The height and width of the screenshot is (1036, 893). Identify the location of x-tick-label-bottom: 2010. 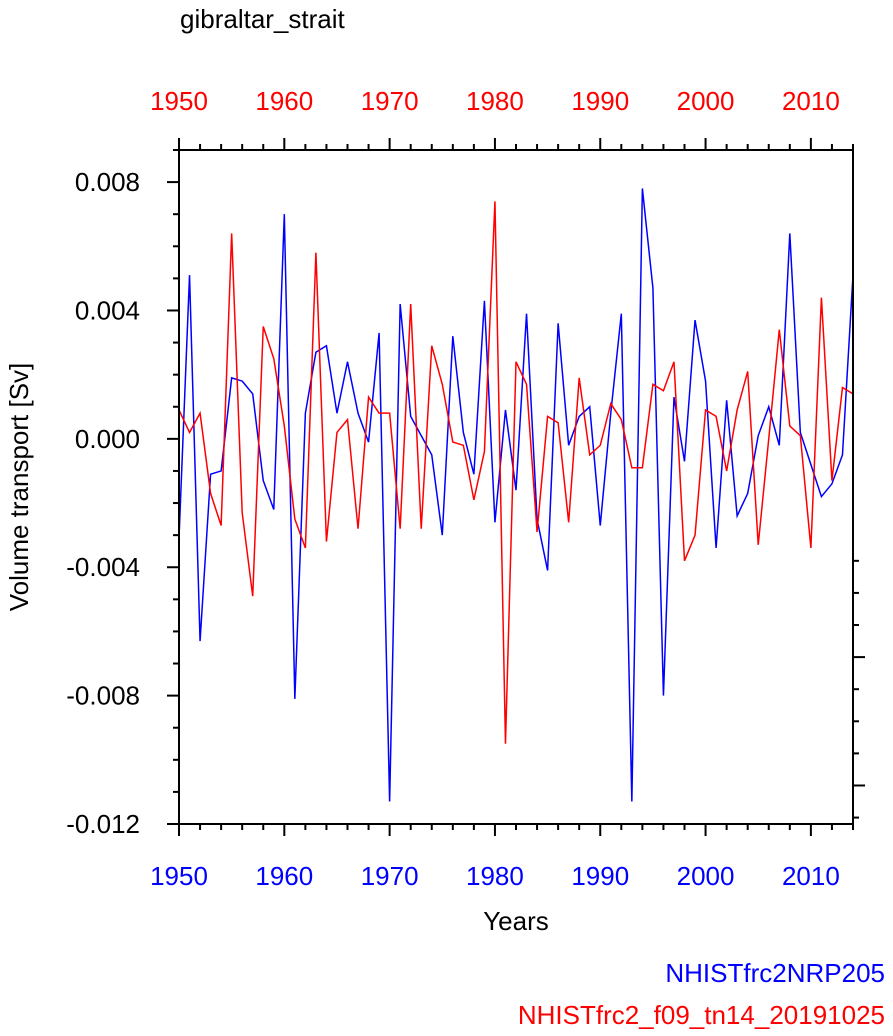
(811, 876).